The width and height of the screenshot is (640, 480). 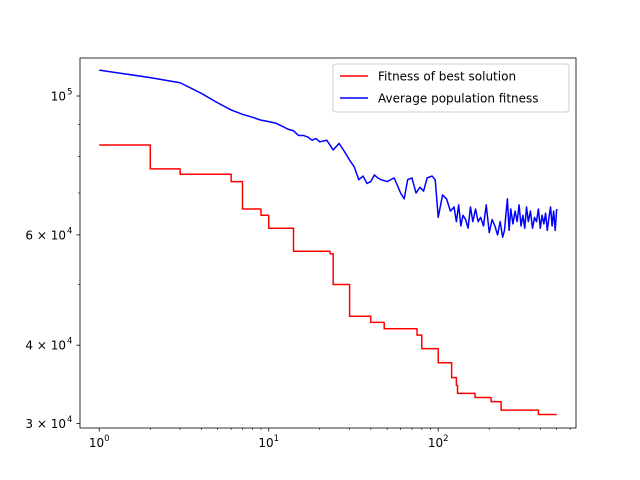 I want to click on y-tick-label-0: 3 × 10, so click(x=45, y=424).